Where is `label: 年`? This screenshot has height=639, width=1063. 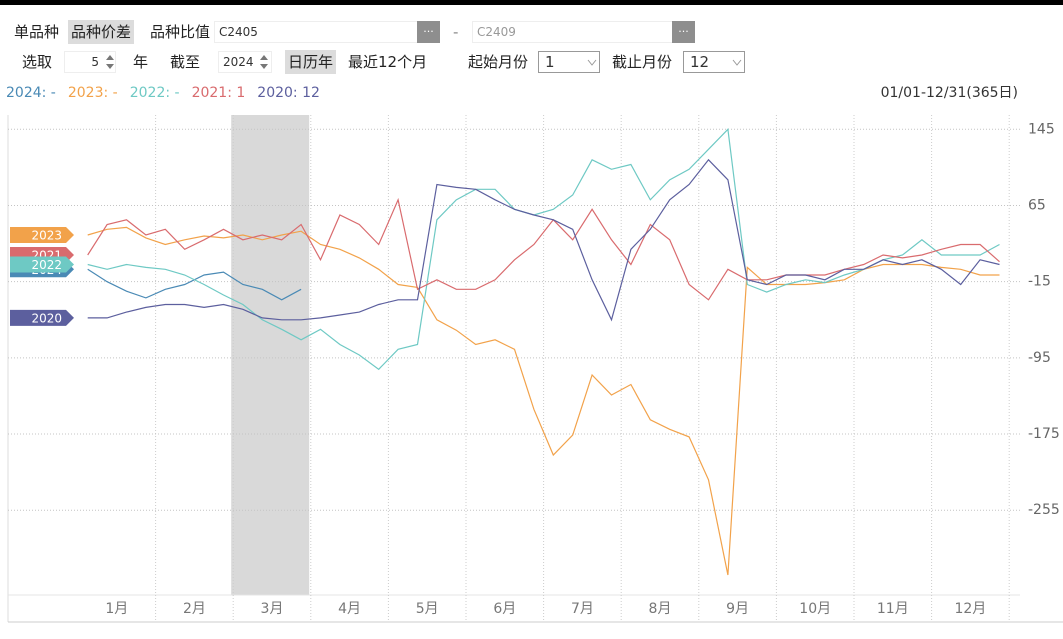 label: 年 is located at coordinates (141, 62).